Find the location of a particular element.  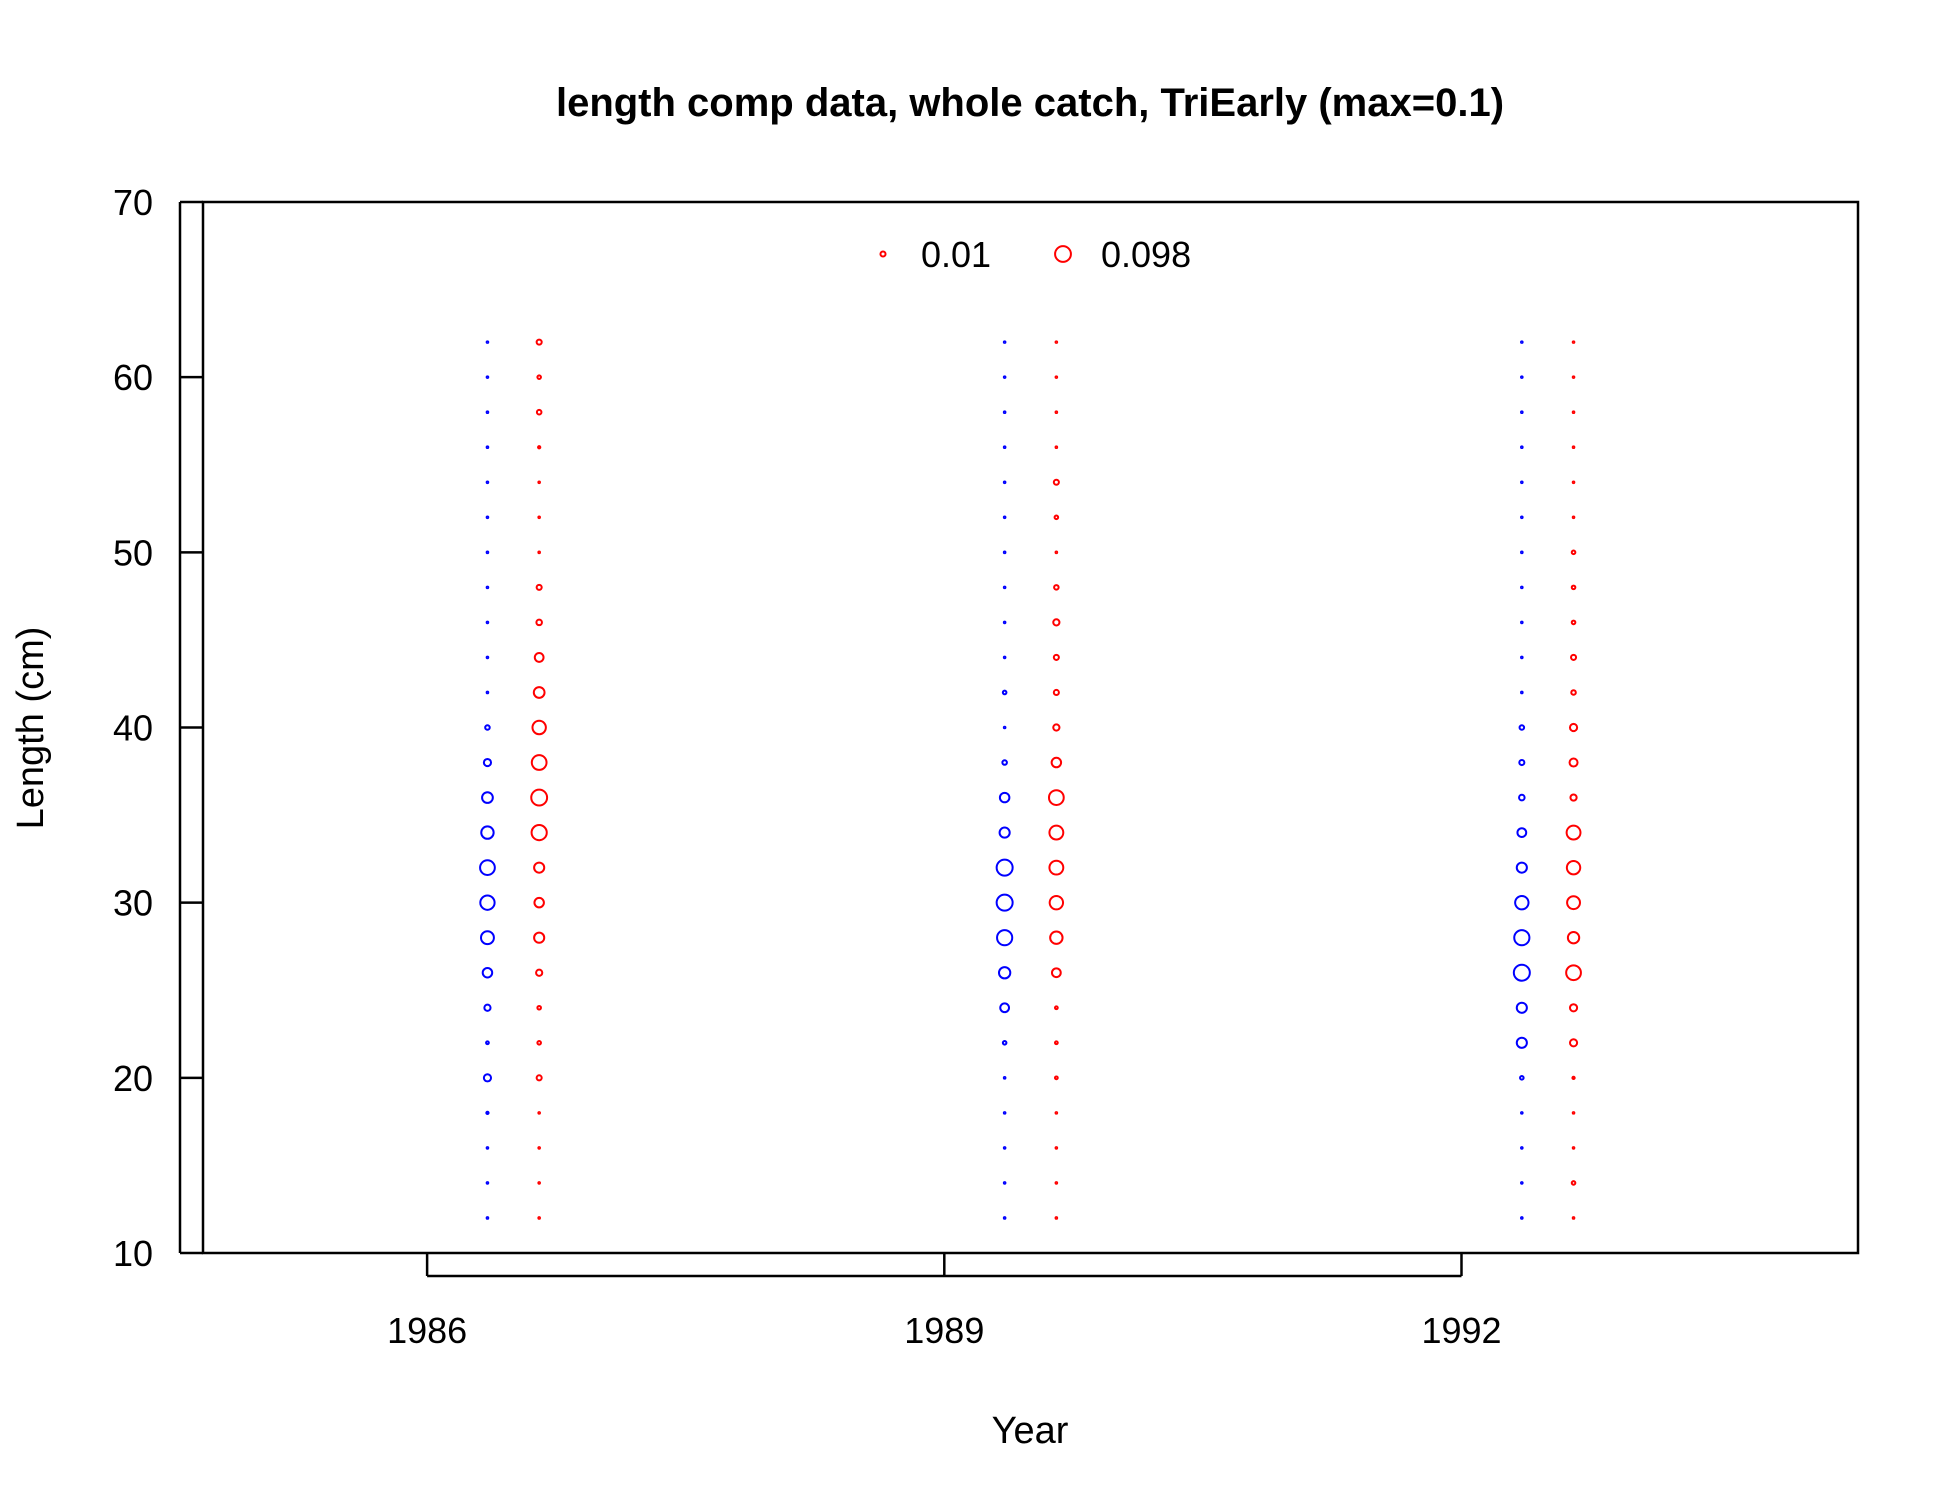

x-tick-label: 1992 is located at coordinates (1461, 1330).